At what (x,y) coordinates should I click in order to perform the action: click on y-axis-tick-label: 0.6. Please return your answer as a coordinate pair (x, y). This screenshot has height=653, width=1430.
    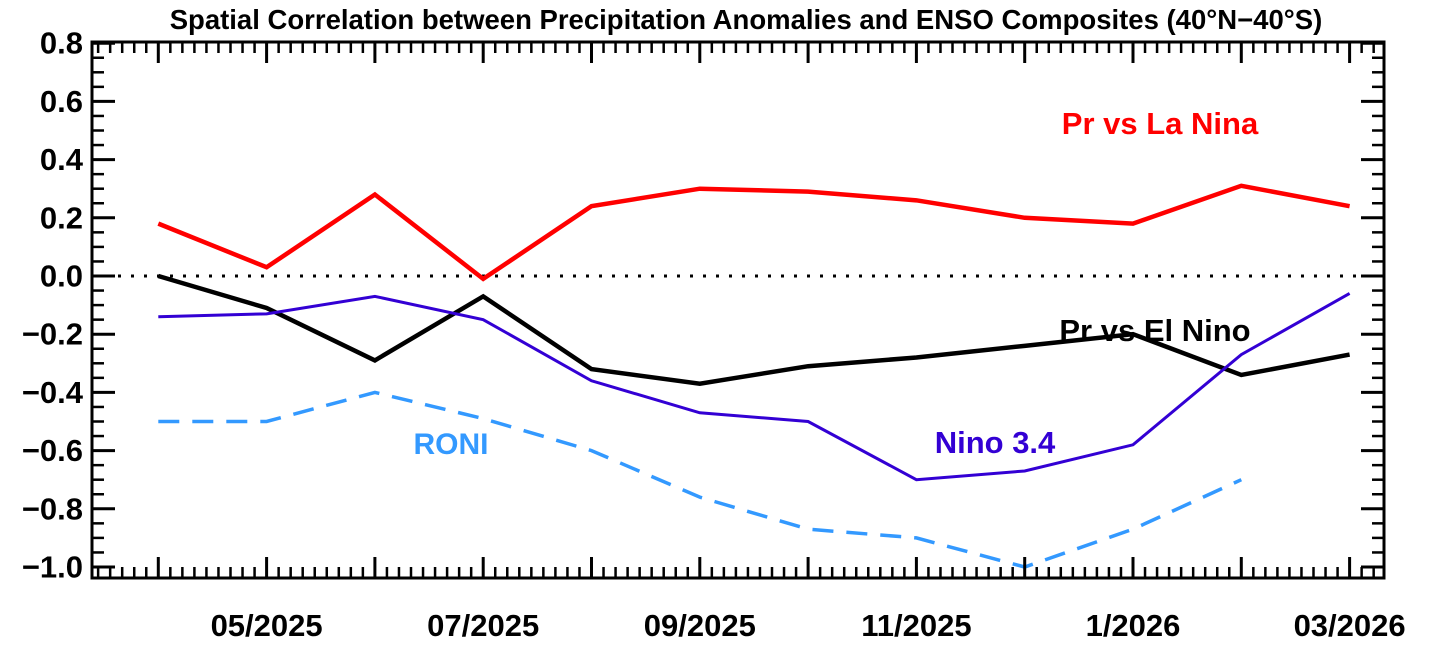
    Looking at the image, I should click on (61, 101).